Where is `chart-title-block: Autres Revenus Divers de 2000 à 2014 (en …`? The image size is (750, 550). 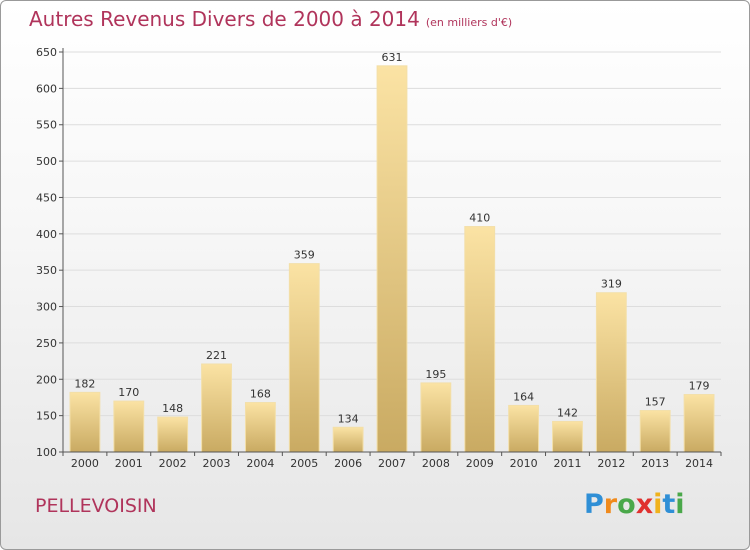
chart-title-block: Autres Revenus Divers de 2000 à 2014 (en … is located at coordinates (270, 19).